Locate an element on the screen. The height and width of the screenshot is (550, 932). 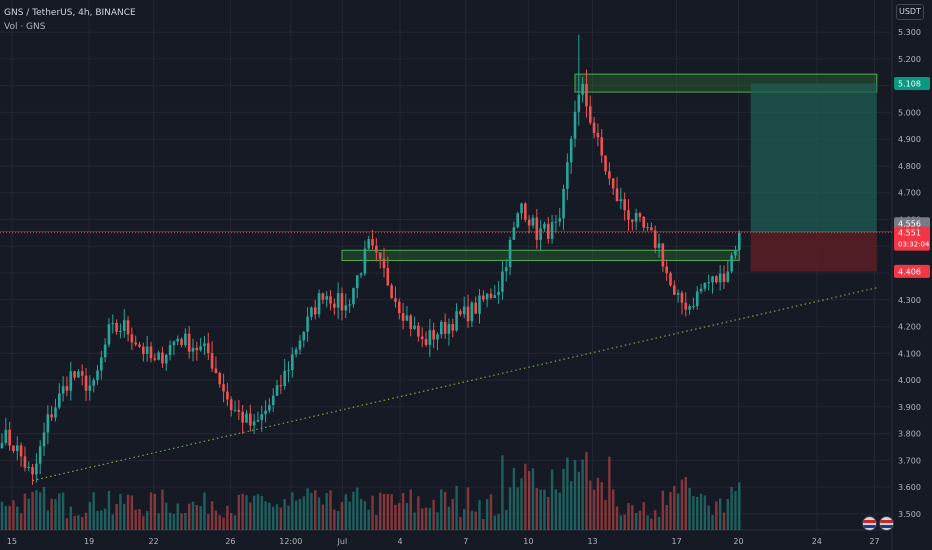
symbol-legend: GNS / TetherUS, 4h, BINANCE is located at coordinates (70, 13).